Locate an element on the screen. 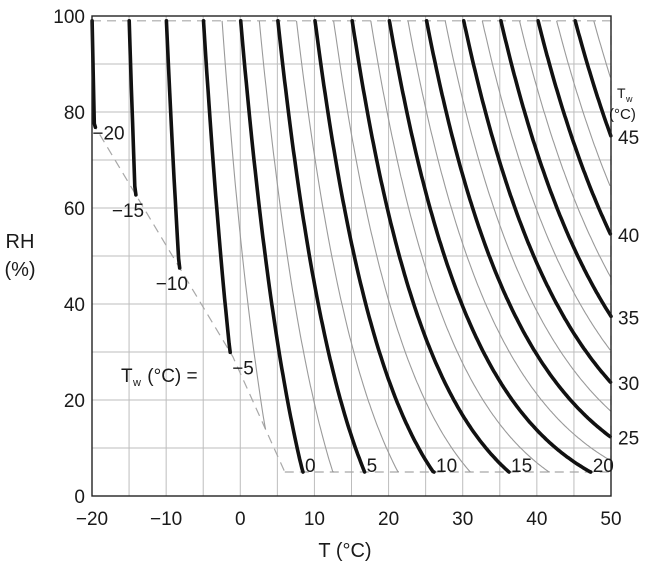  curve-label: −5 is located at coordinates (243, 368).